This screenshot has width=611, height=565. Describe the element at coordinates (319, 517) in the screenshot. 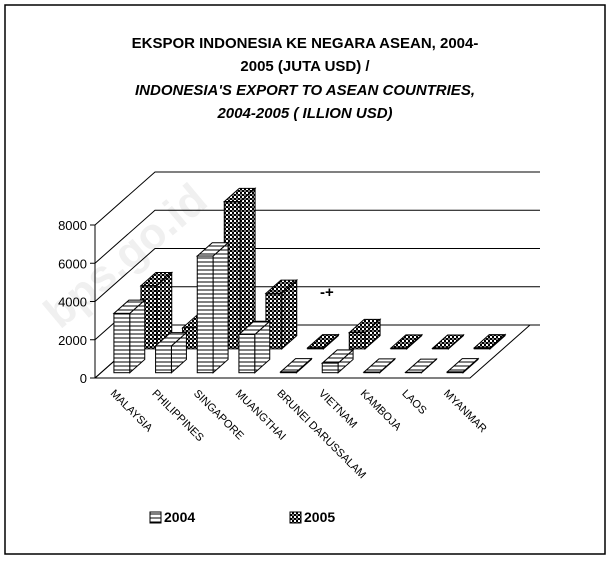

I see `legend-label: 2005` at that location.